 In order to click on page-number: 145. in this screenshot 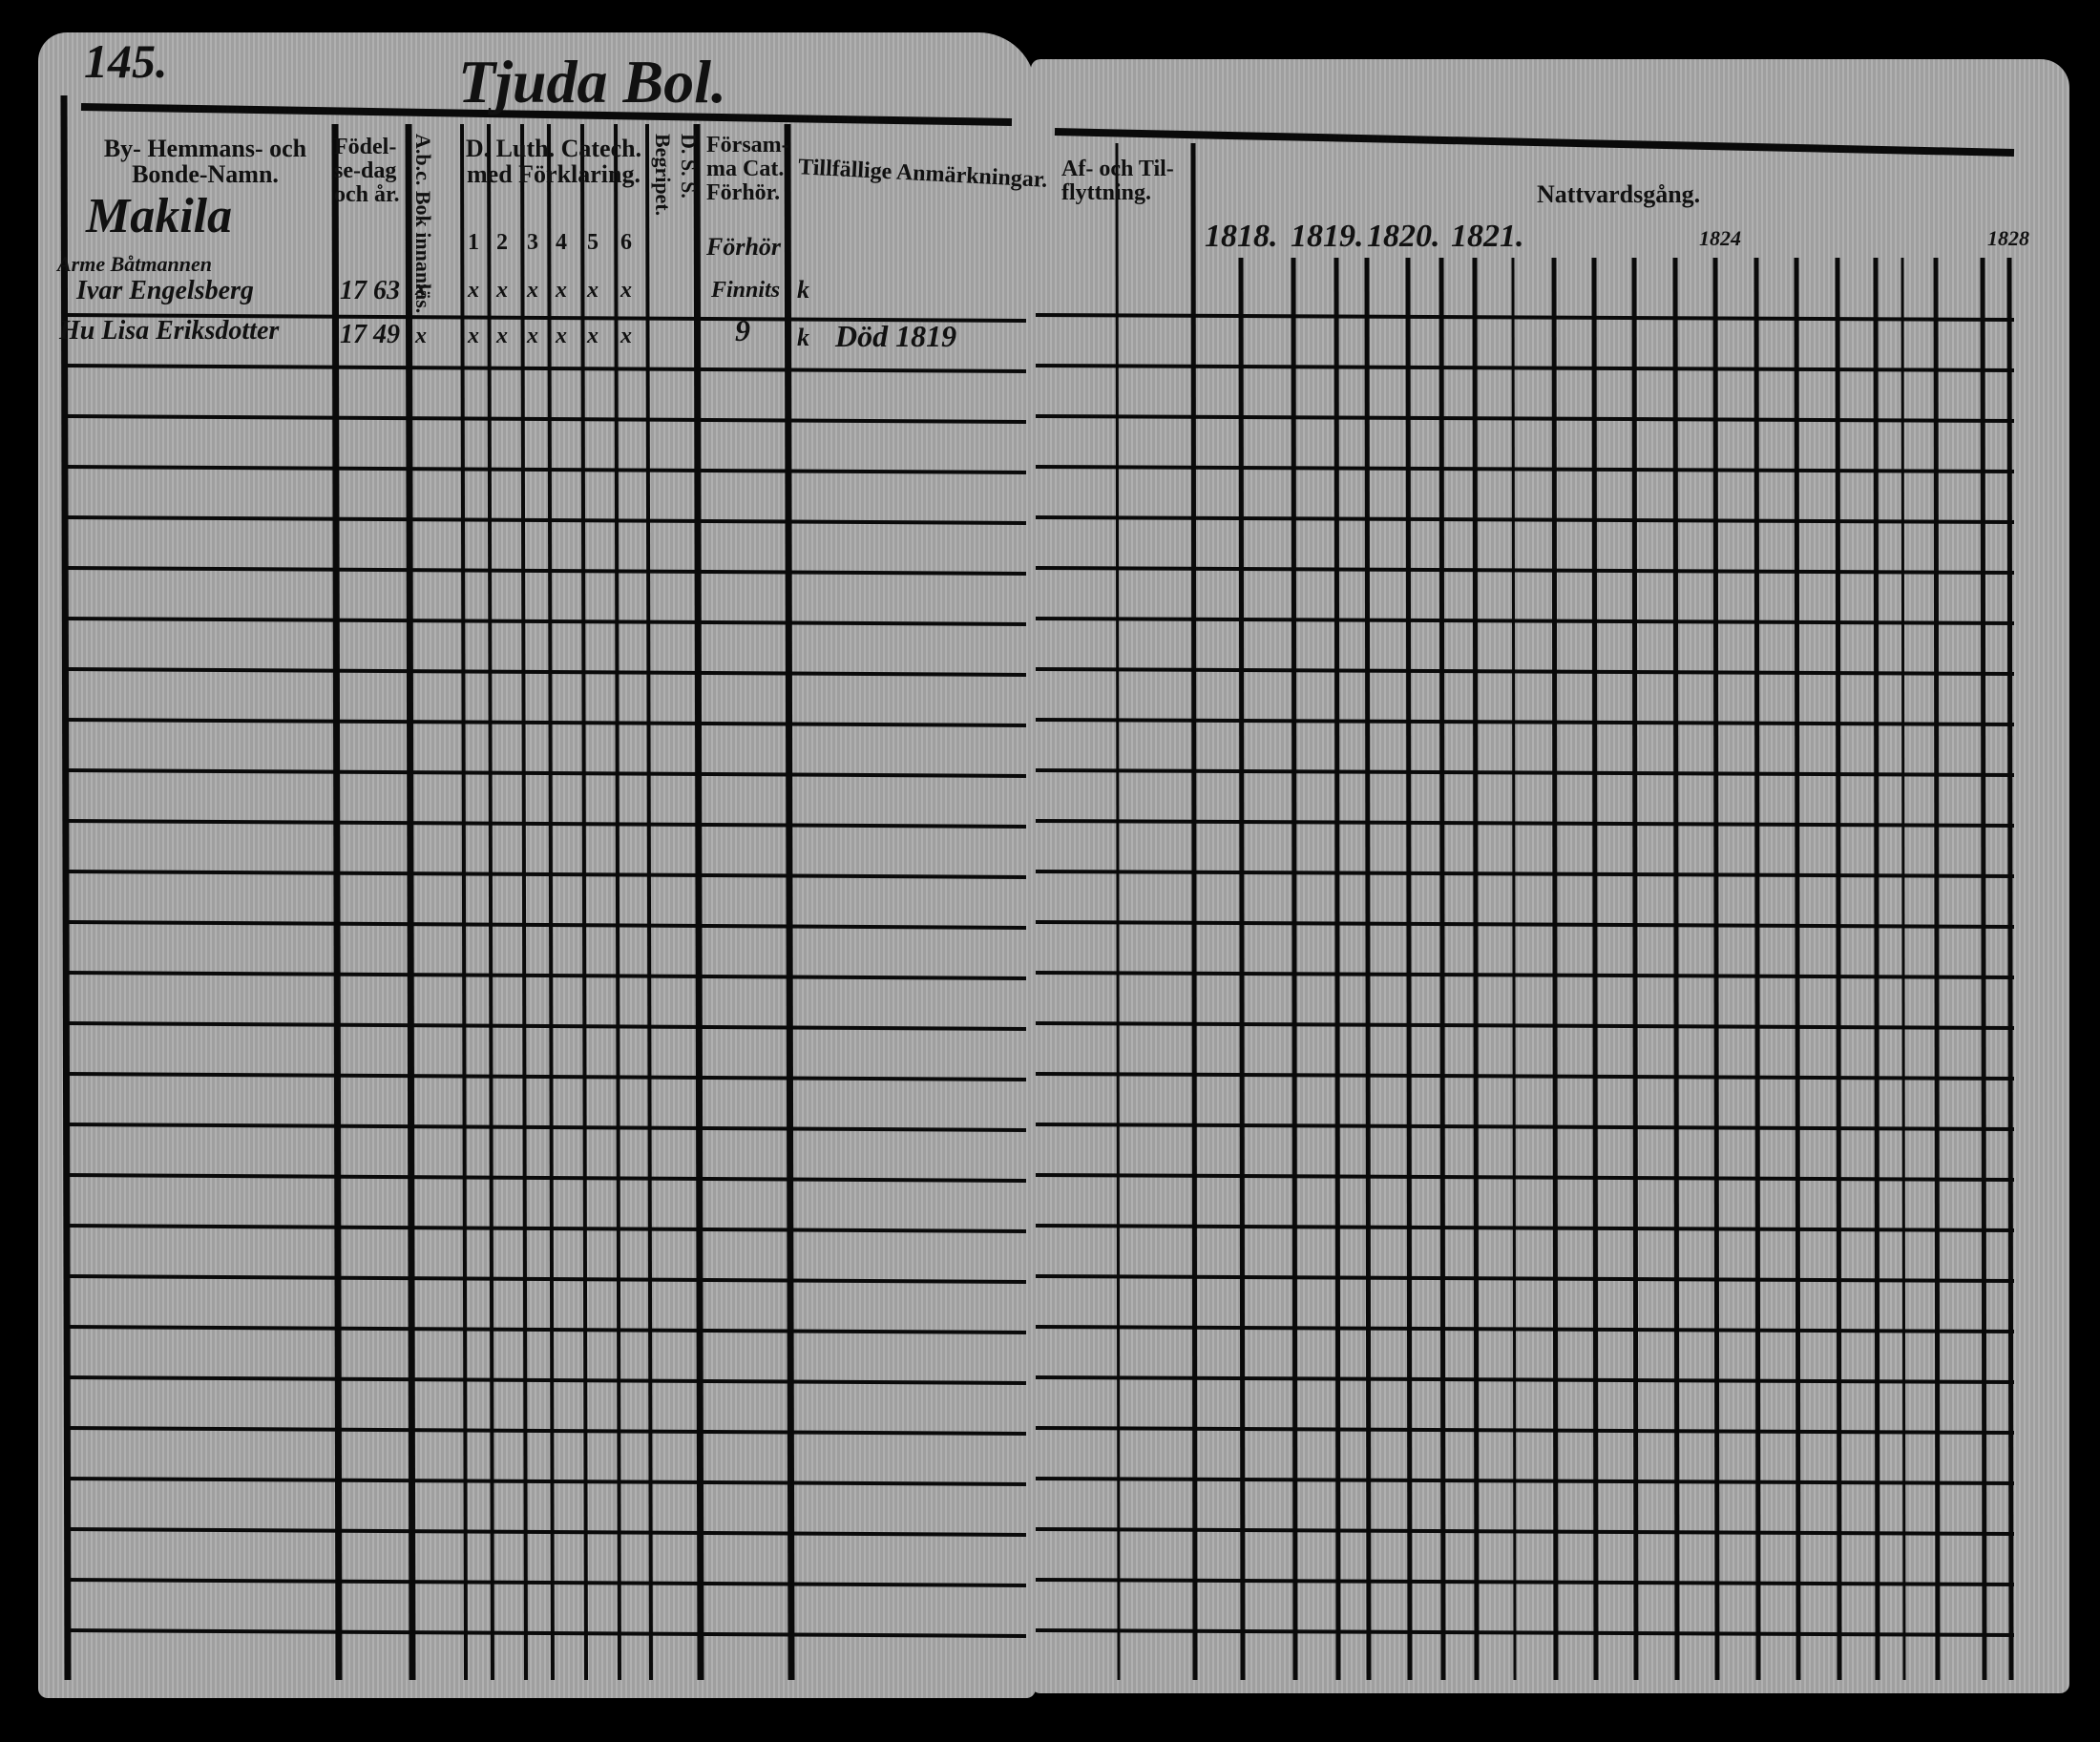, I will do `click(126, 61)`.